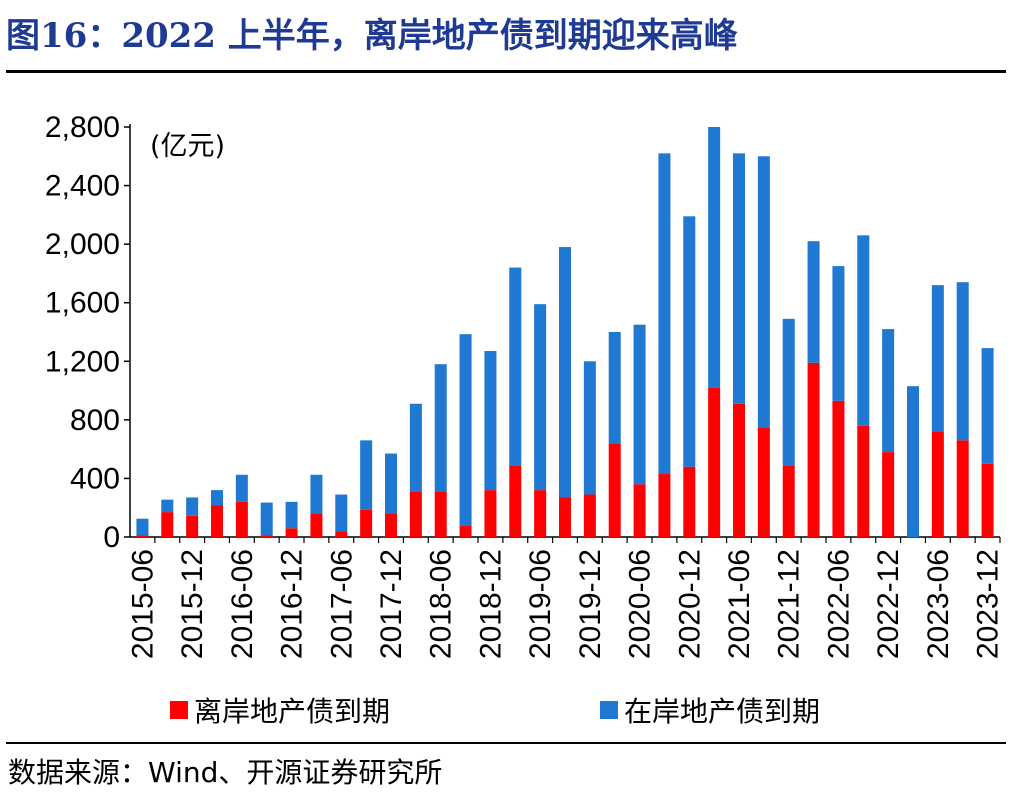 This screenshot has height=803, width=1024. I want to click on x-tick-label: 2022-06, so click(838, 604).